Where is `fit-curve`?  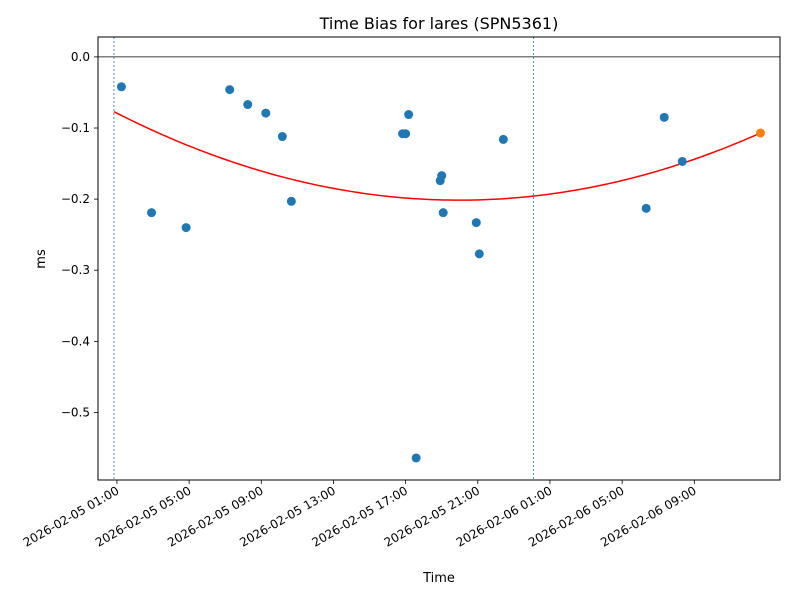
fit-curve is located at coordinates (437, 155).